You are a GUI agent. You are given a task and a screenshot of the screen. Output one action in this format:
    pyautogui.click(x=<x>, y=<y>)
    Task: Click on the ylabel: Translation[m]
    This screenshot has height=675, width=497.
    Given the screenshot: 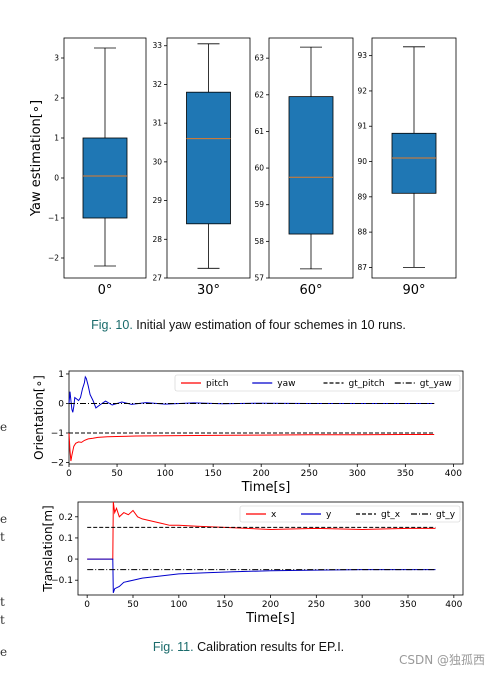 What is the action you would take?
    pyautogui.click(x=48, y=548)
    